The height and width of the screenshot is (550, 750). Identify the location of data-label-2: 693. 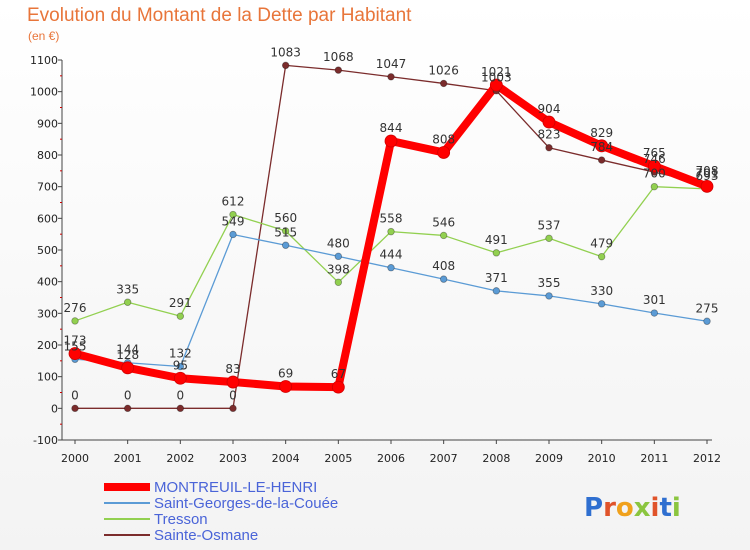
(707, 176).